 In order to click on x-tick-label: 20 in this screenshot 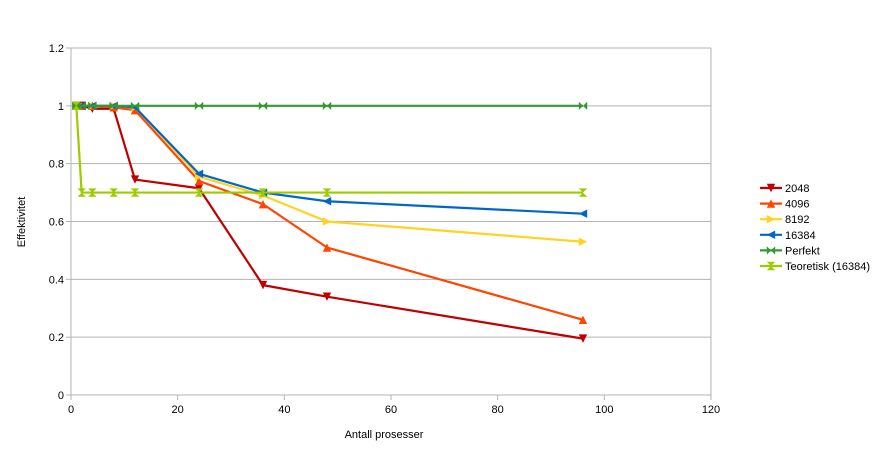, I will do `click(178, 410)`.